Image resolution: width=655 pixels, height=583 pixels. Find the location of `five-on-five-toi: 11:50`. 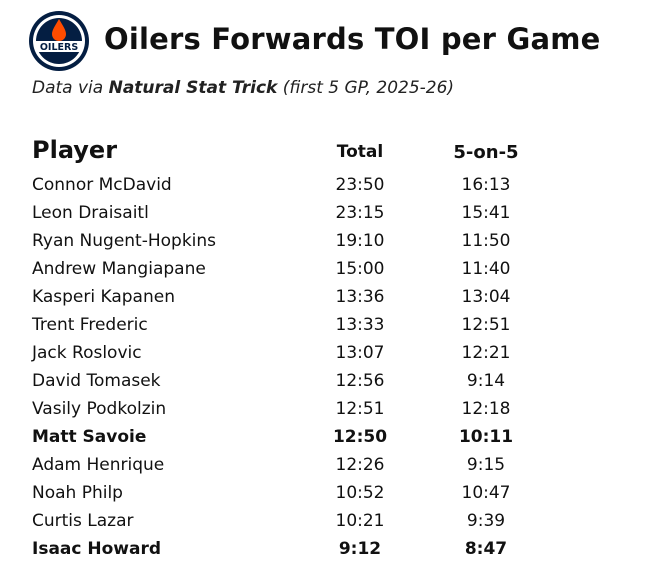

five-on-five-toi: 11:50 is located at coordinates (486, 241).